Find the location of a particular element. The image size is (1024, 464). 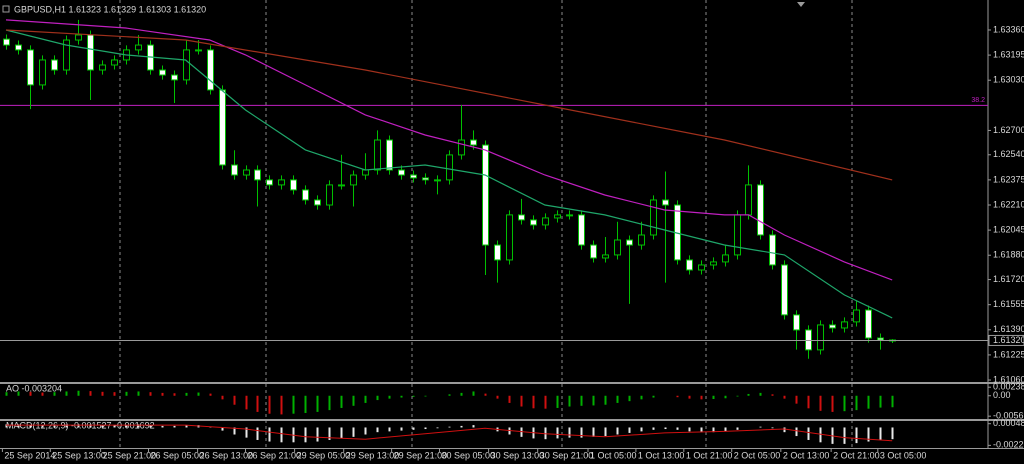

y-tick-label: 1.62375 is located at coordinates (1008, 179).